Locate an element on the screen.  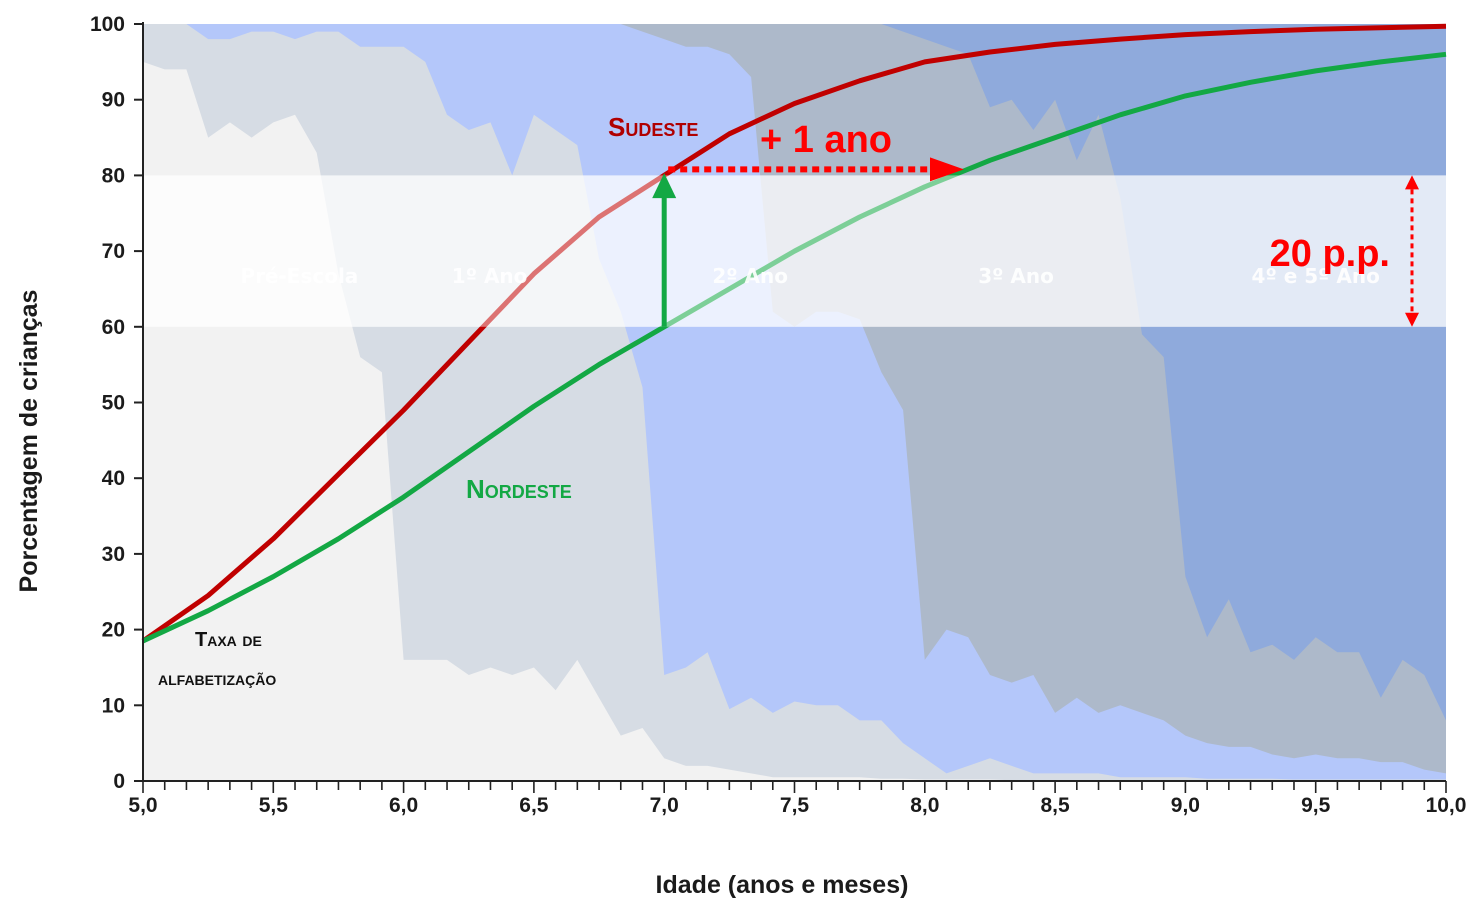
y-tick-label: 50 is located at coordinates (113, 403).